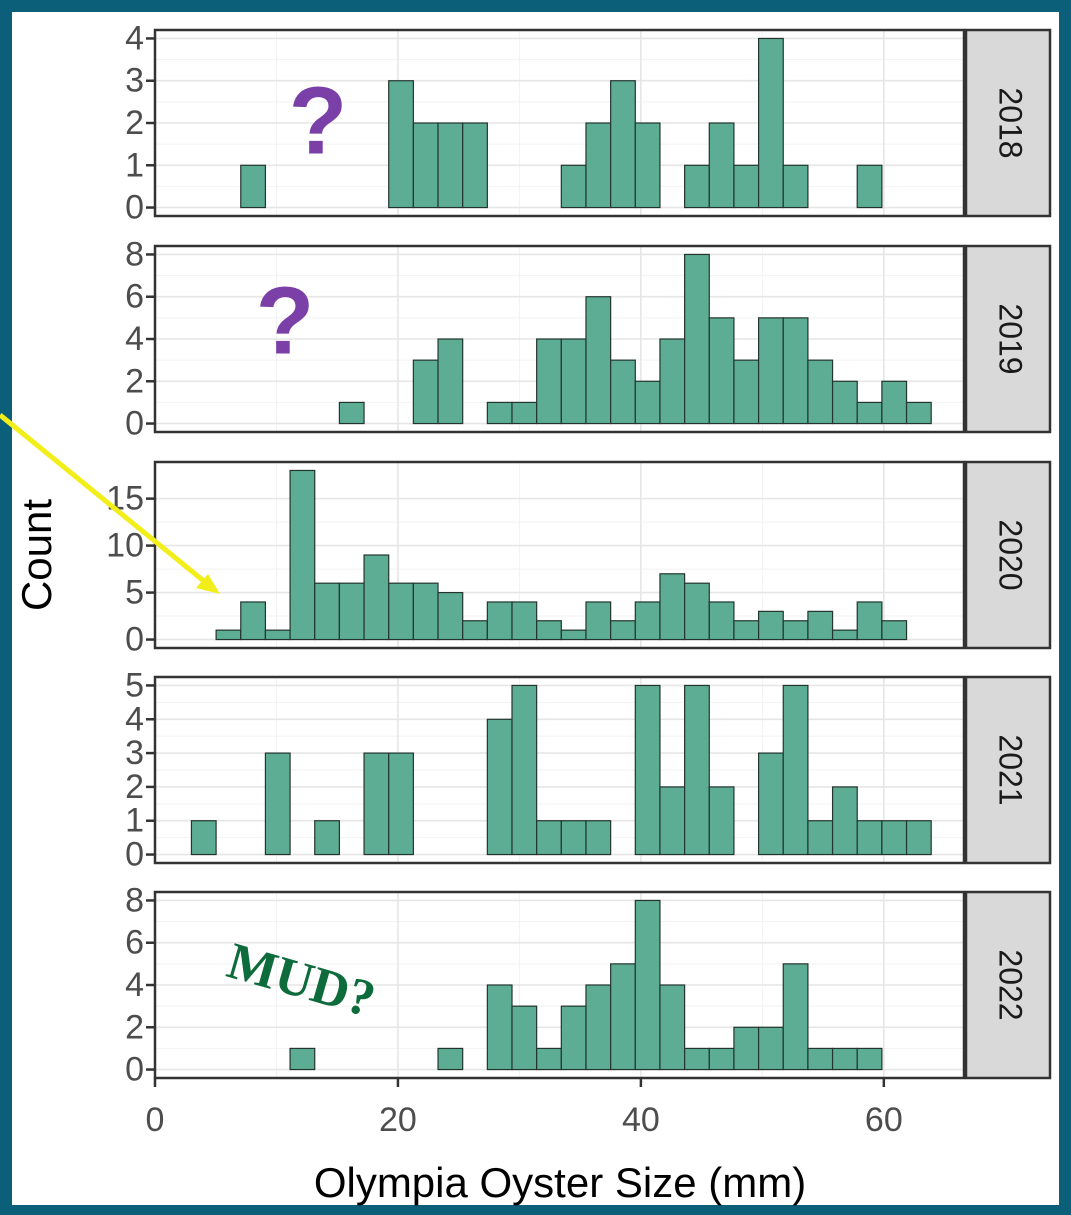  I want to click on x-tick-label: 40, so click(641, 1120).